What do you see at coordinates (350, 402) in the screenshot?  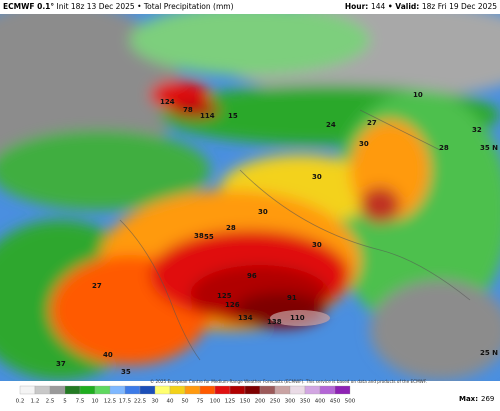 I see `colorbar-label: 500` at bounding box center [350, 402].